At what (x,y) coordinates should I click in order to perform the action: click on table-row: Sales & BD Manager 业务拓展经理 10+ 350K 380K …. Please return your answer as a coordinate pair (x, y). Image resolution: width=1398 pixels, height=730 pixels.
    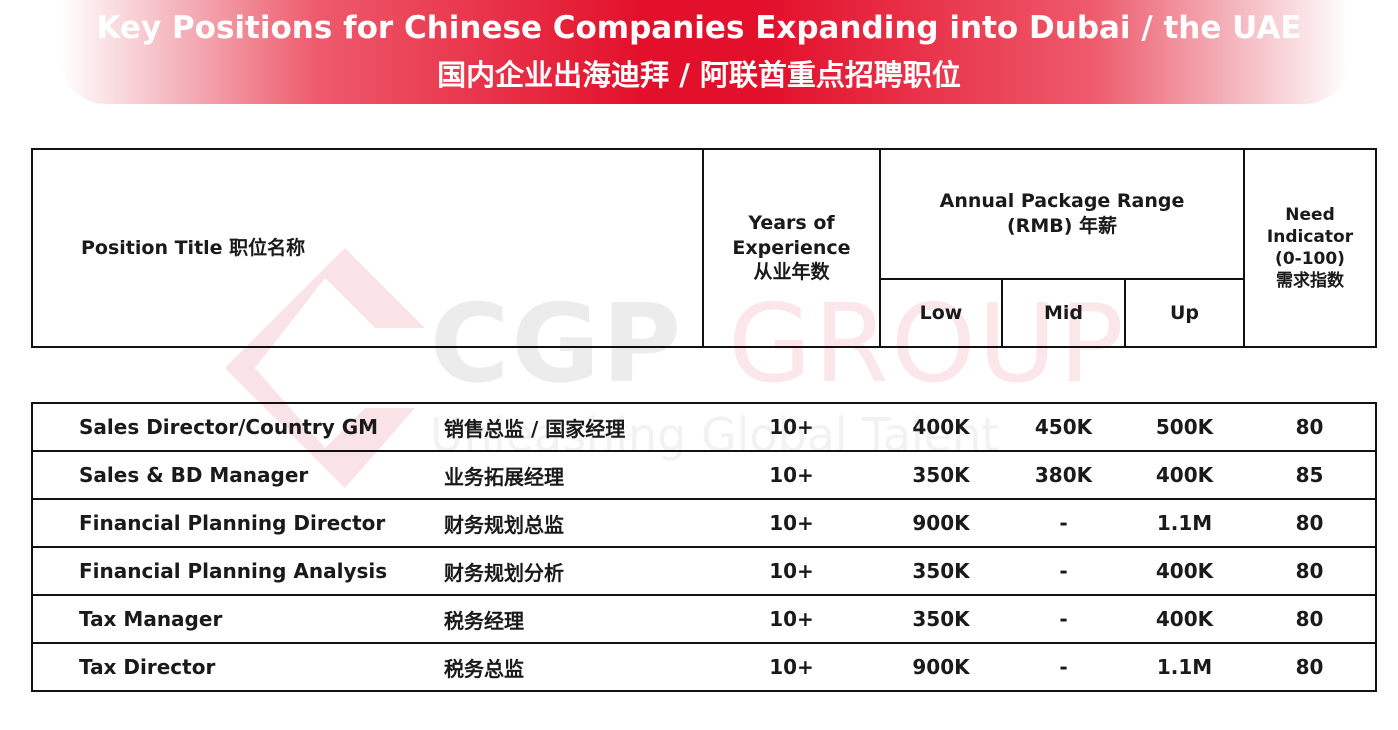
    Looking at the image, I should click on (704, 475).